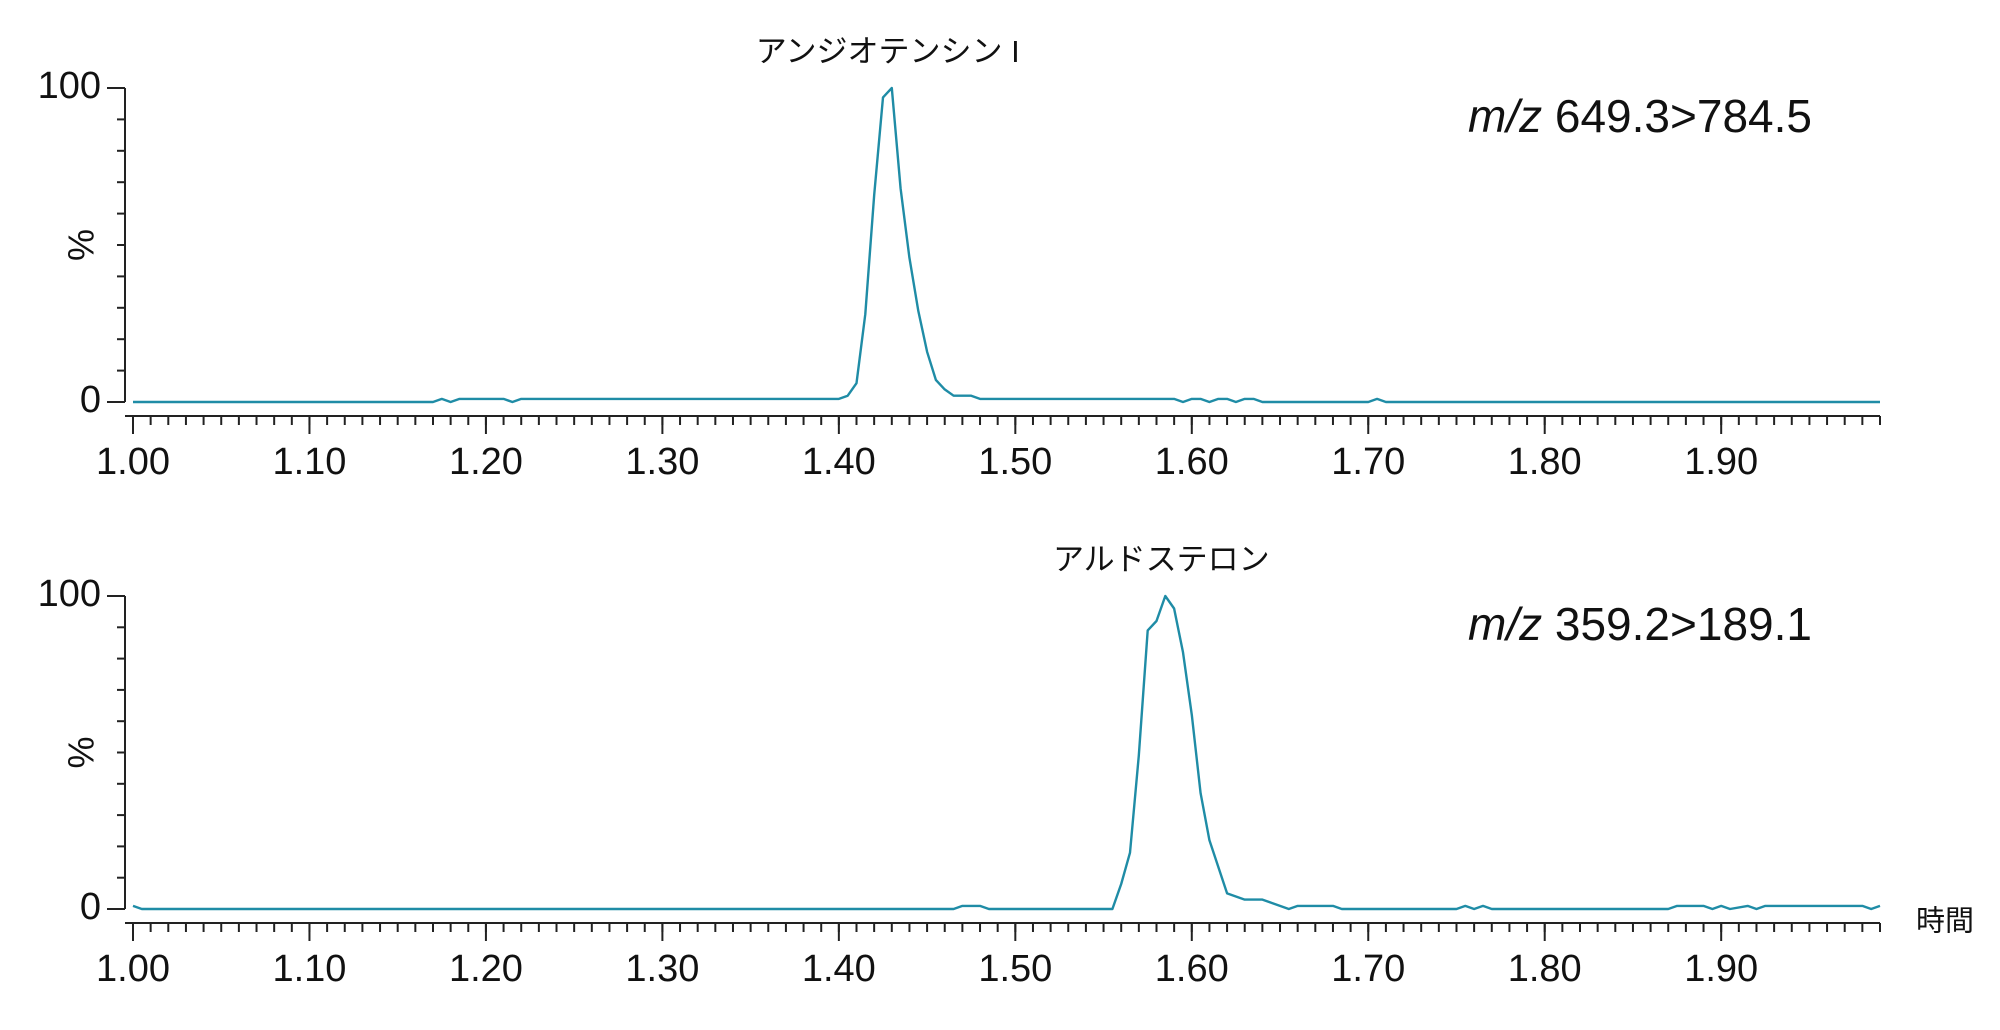 The image size is (2000, 1030). What do you see at coordinates (1640, 116) in the screenshot?
I see `channel-label: m/z 649.3>784.5` at bounding box center [1640, 116].